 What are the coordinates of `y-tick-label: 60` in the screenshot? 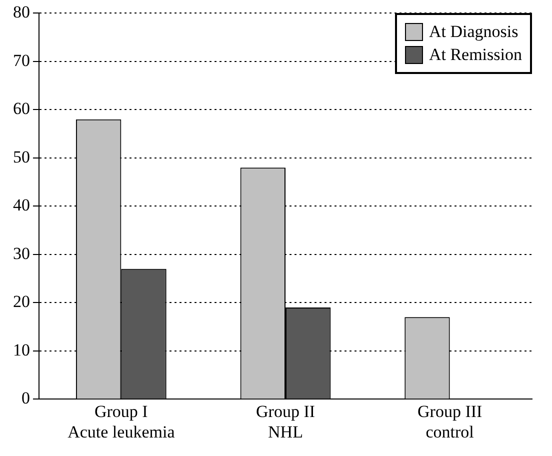 It's located at (21, 108).